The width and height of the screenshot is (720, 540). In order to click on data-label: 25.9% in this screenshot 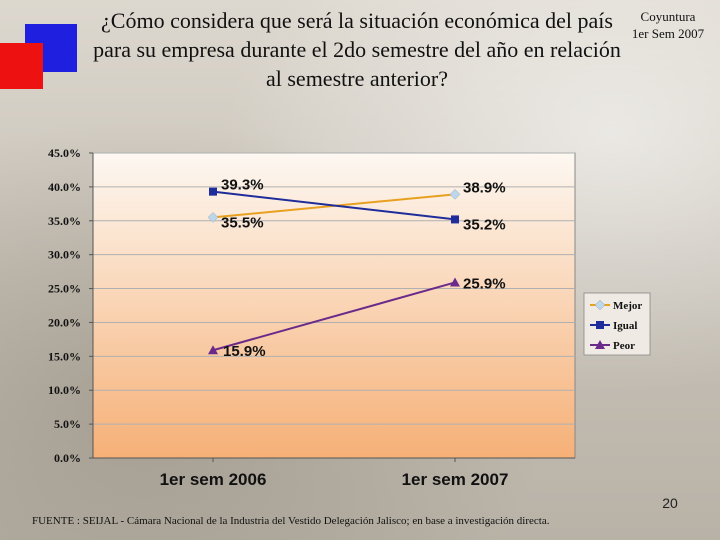, I will do `click(484, 283)`.